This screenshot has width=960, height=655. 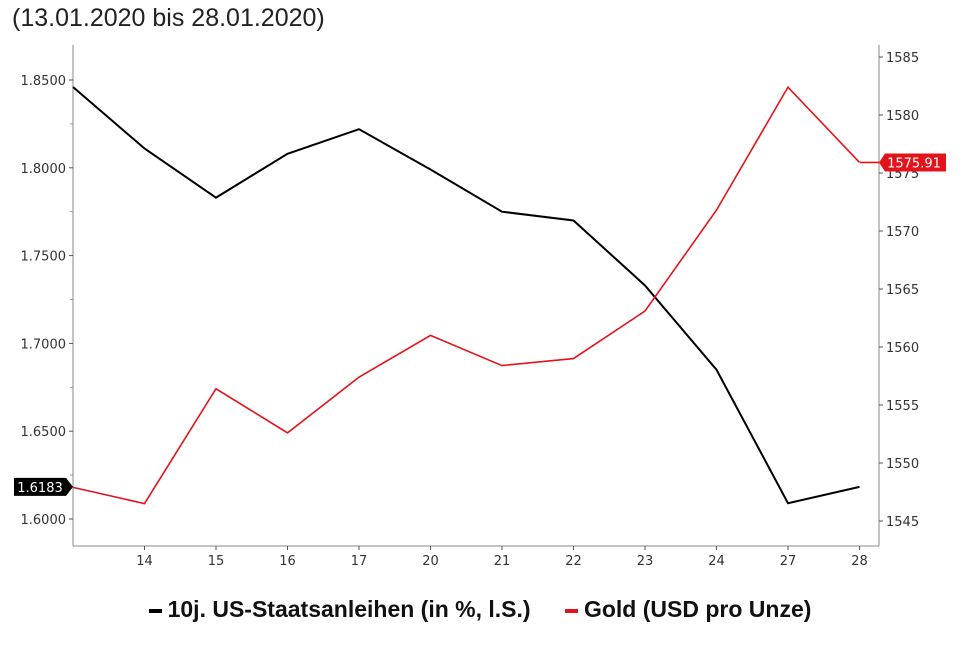 I want to click on legend-item-bonds: 10j. US-Staatsanleihen (in %, l.S.), so click(x=339, y=609).